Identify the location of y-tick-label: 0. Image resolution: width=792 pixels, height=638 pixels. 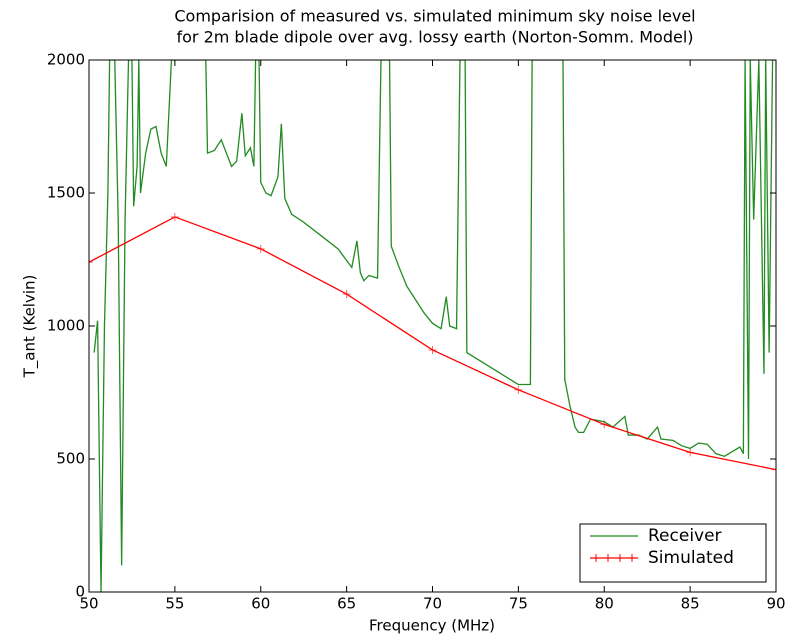
(80, 592).